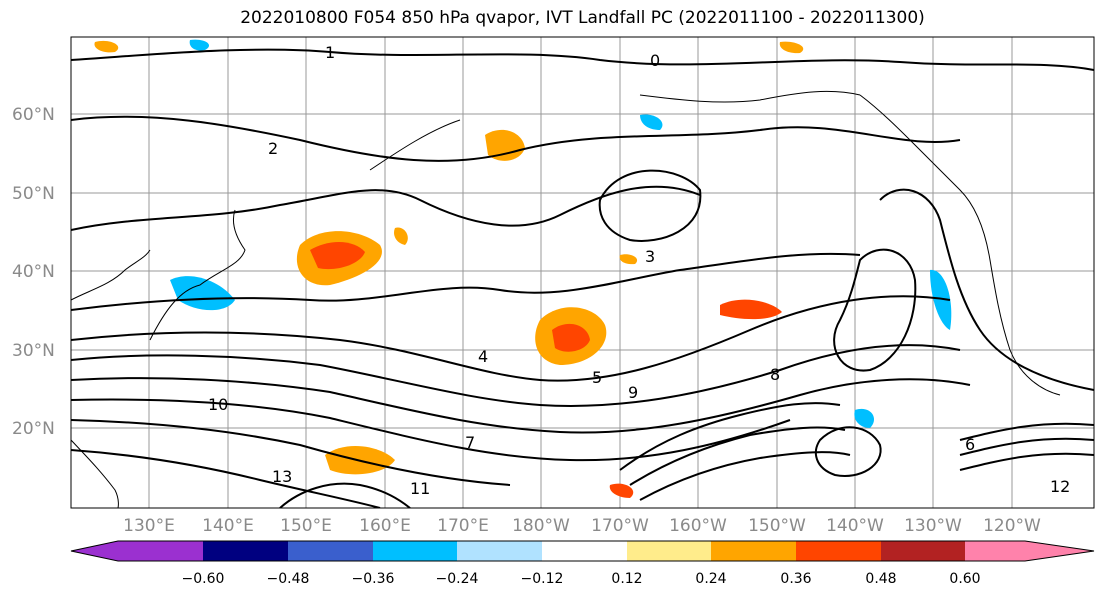 This screenshot has height=601, width=1105. Describe the element at coordinates (33, 429) in the screenshot. I see `lat-label: 20°N` at that location.